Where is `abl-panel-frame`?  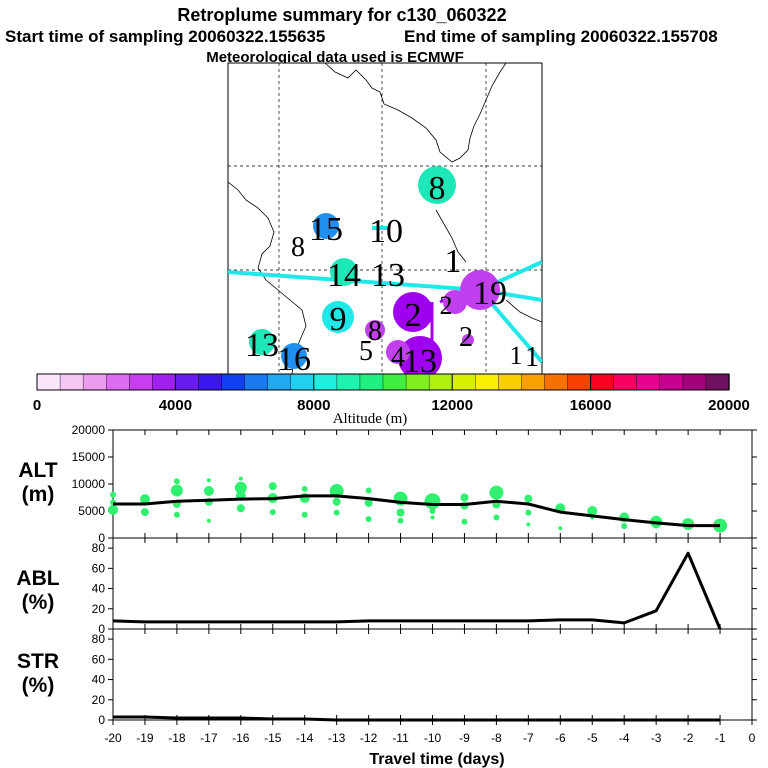
abl-panel-frame is located at coordinates (432, 583).